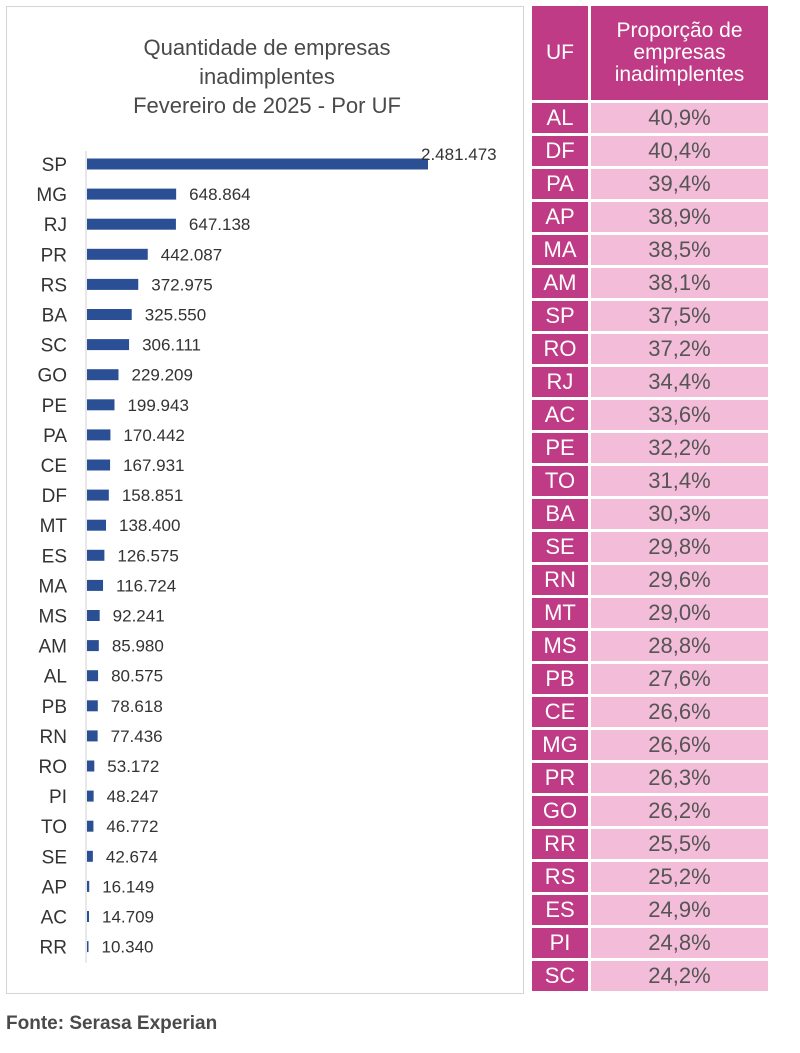 The image size is (800, 1053). What do you see at coordinates (98, 495) in the screenshot?
I see `bar-df` at bounding box center [98, 495].